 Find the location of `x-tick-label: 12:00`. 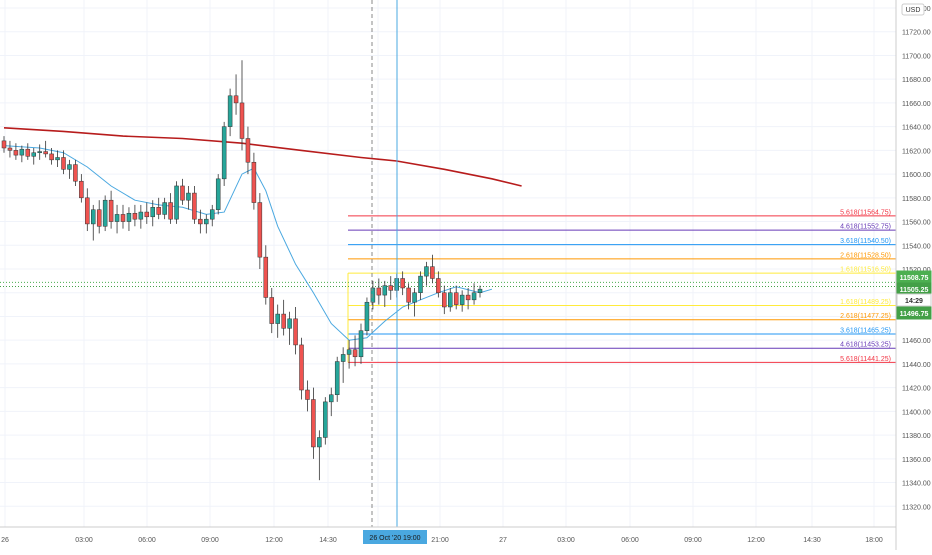

x-tick-label: 12:00 is located at coordinates (756, 540).